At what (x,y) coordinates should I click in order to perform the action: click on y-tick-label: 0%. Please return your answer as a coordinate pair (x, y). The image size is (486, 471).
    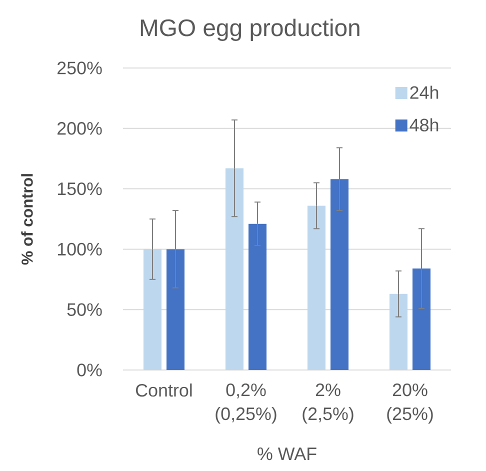
    Looking at the image, I should click on (89, 370).